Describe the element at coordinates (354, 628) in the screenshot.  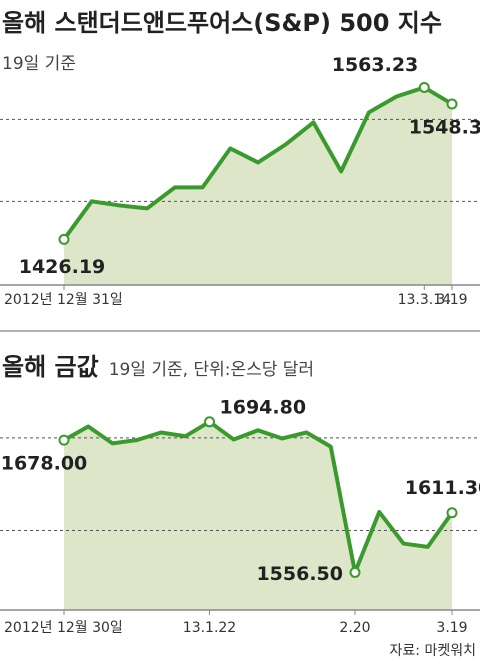
I see `x-tick-label: 2.20` at that location.